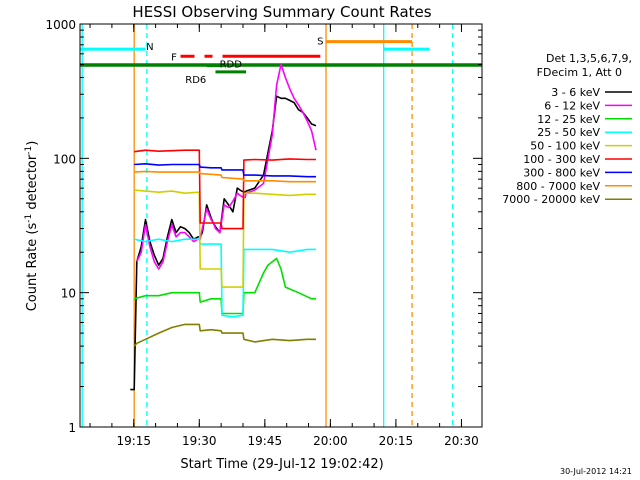 The height and width of the screenshot is (480, 640). Describe the element at coordinates (461, 441) in the screenshot. I see `x-tick-label-5: 20:30` at that location.